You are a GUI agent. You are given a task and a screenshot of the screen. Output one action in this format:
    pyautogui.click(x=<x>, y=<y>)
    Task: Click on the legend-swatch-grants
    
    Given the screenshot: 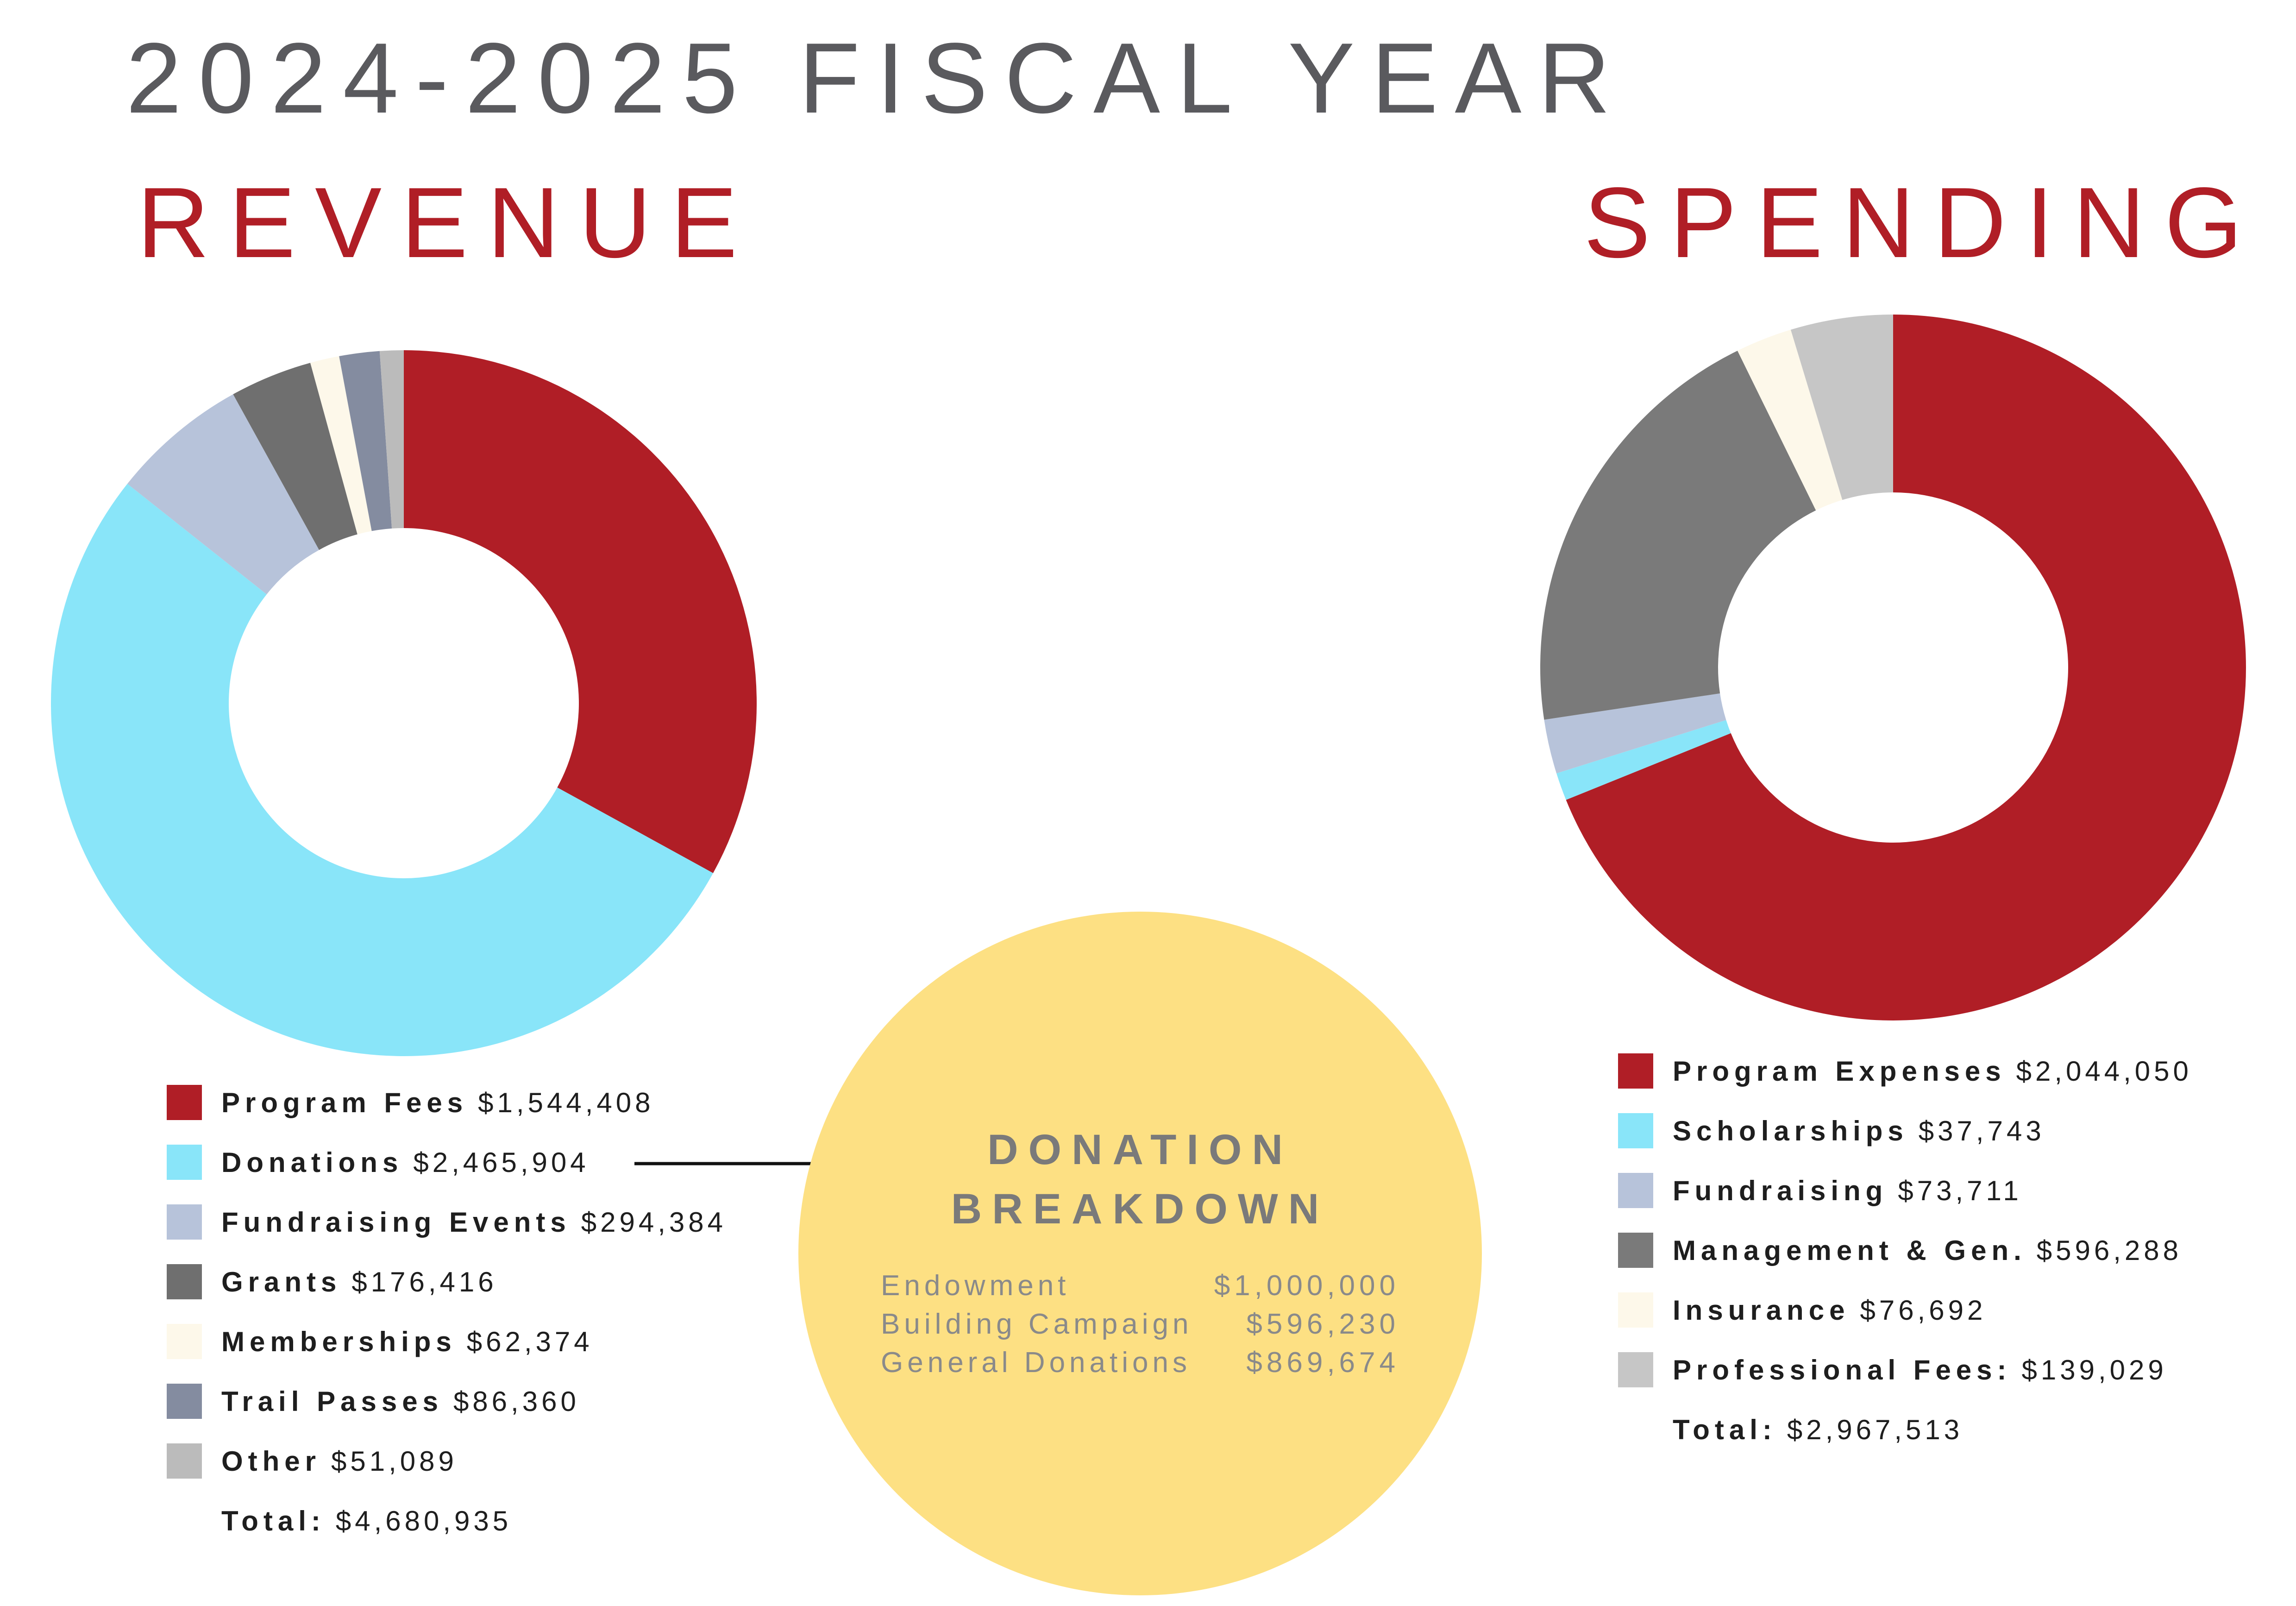 What is the action you would take?
    pyautogui.click(x=184, y=1281)
    